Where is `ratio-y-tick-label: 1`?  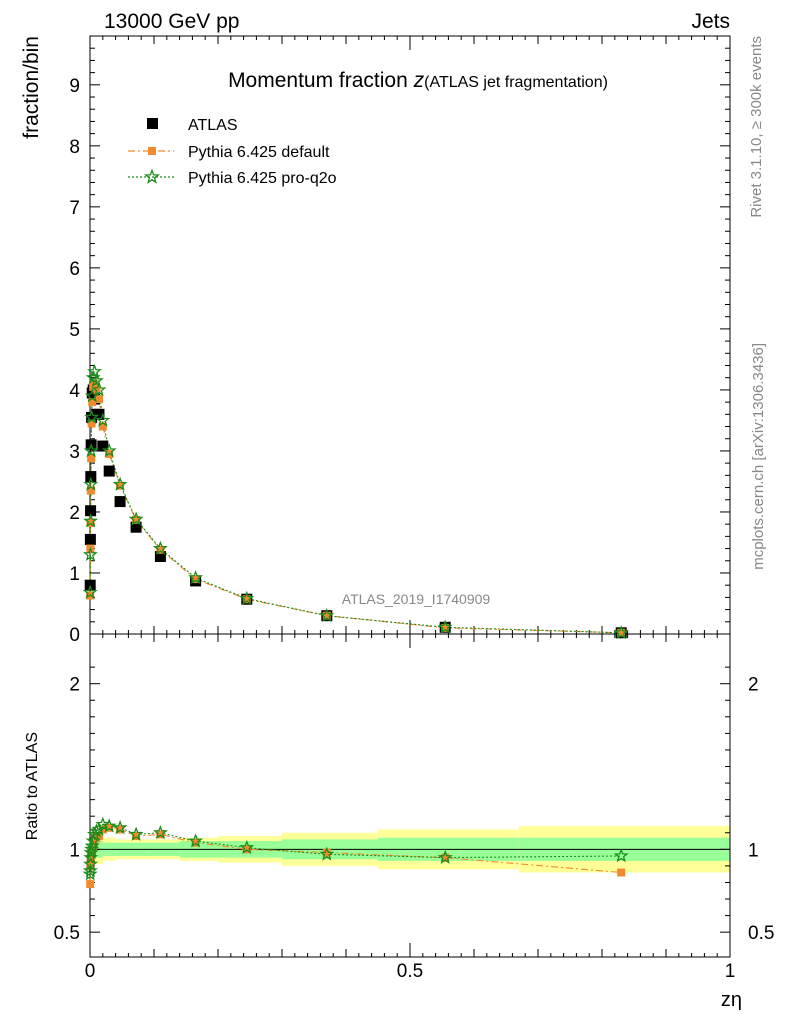
ratio-y-tick-label: 1 is located at coordinates (74, 850).